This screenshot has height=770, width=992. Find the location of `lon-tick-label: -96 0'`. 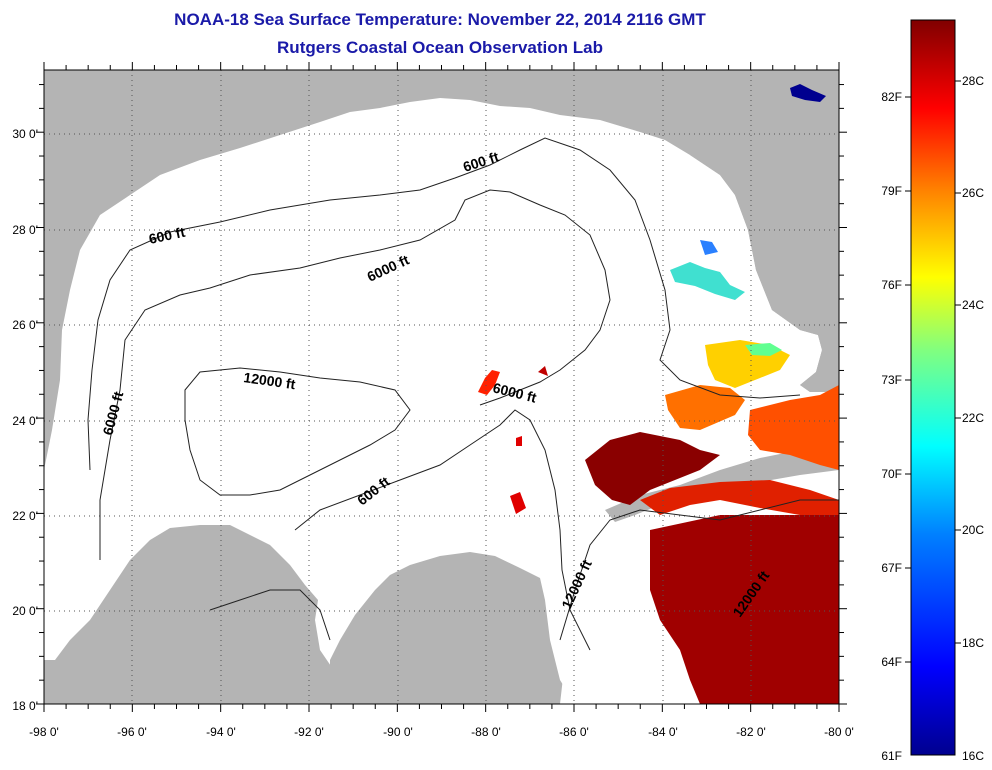

lon-tick-label: -96 0' is located at coordinates (132, 732).